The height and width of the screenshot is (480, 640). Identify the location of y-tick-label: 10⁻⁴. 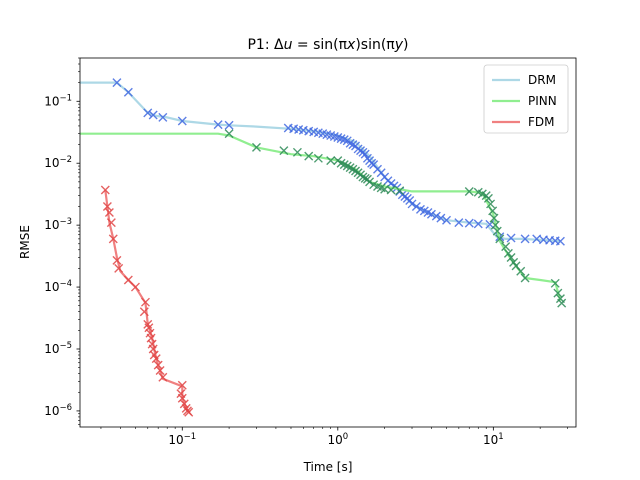
(58, 286).